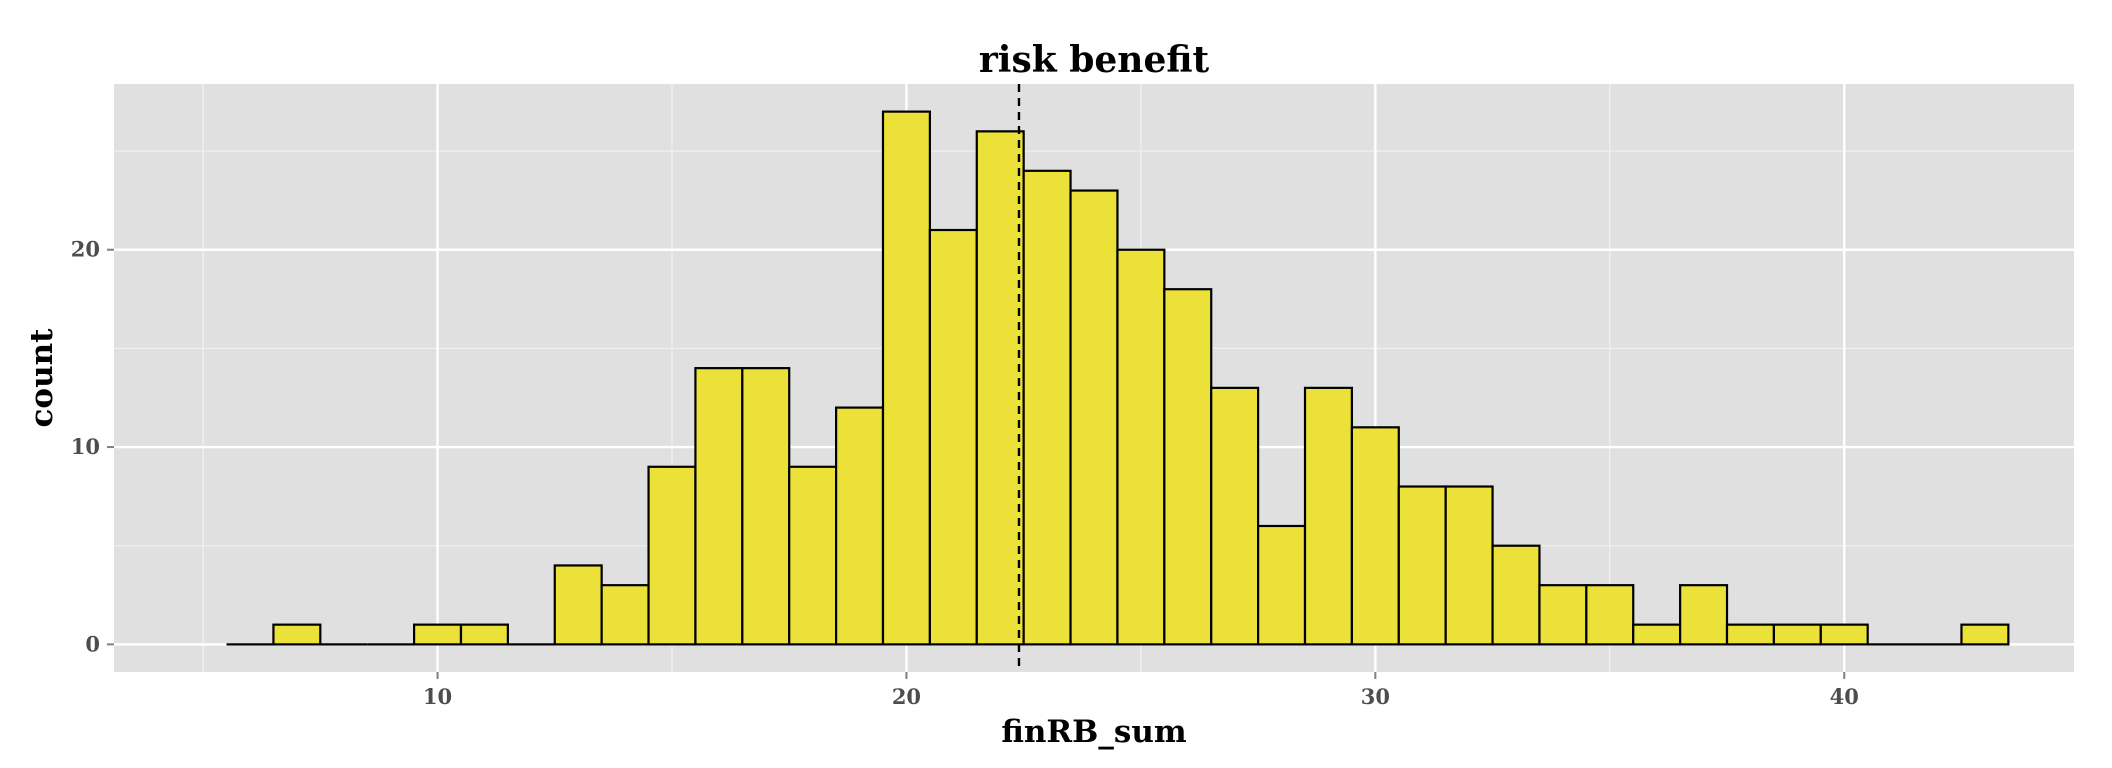  What do you see at coordinates (42, 378) in the screenshot?
I see `y-axis-label: count` at bounding box center [42, 378].